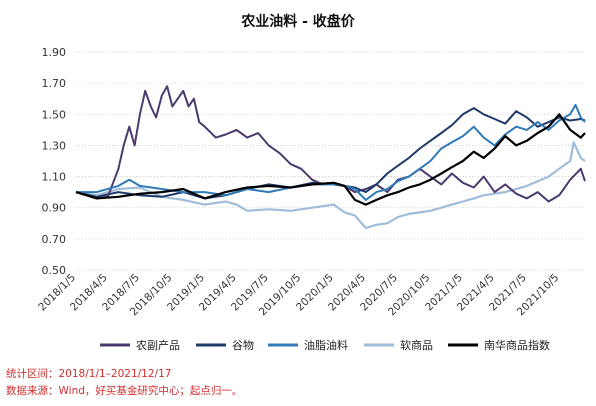  Describe the element at coordinates (54, 177) in the screenshot. I see `y-tick-label: 1.10` at that location.